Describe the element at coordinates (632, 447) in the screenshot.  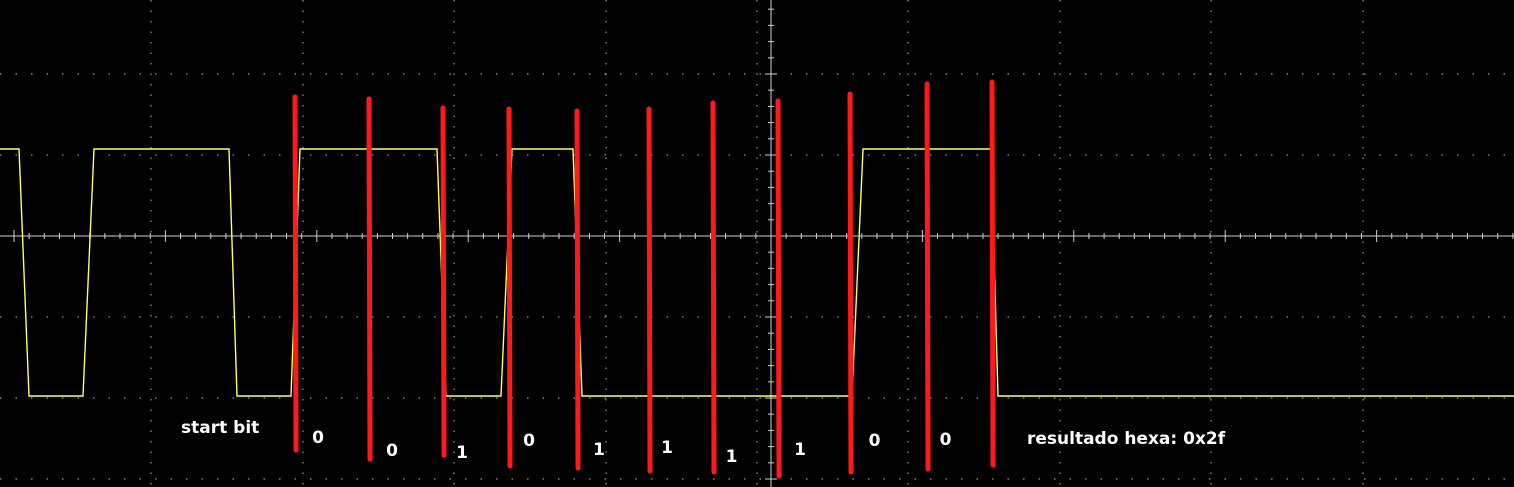
I see `bit-labels: 0 0 1 0 1 1 1 1 0 0` at that location.